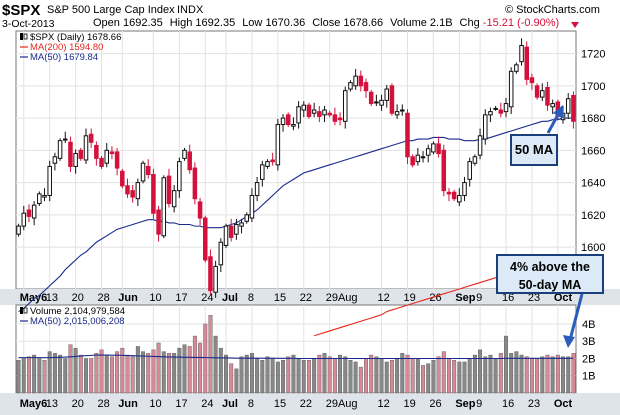  I want to click on price-axis-tick: 1720, so click(593, 55).